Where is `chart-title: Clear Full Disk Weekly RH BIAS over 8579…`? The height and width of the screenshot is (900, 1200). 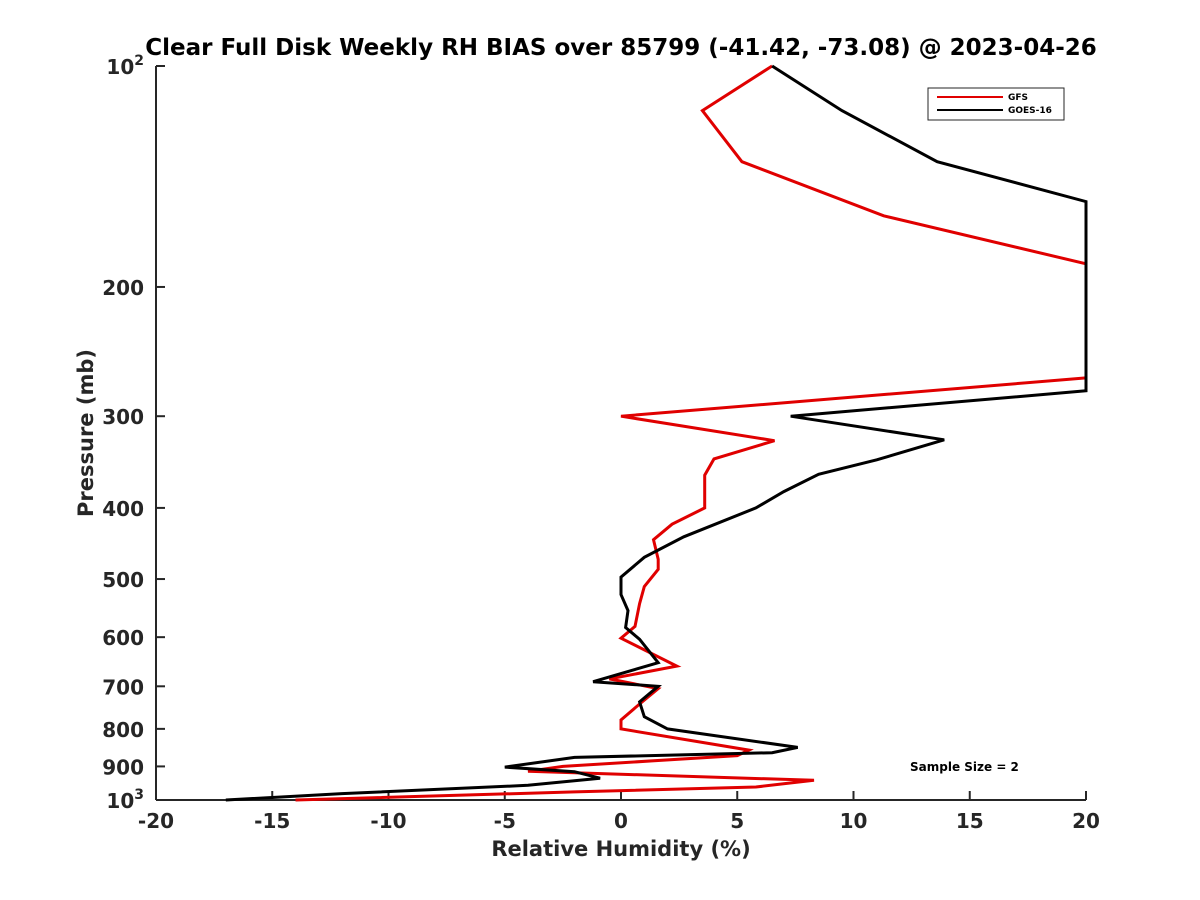
chart-title: Clear Full Disk Weekly RH BIAS over 8579… is located at coordinates (621, 48).